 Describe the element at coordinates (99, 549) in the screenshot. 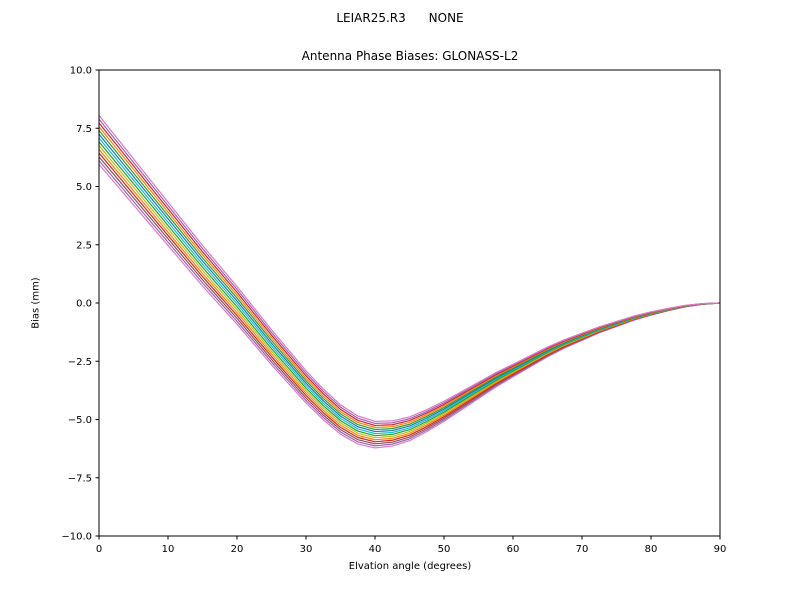

I see `x-tick-label: 0` at that location.